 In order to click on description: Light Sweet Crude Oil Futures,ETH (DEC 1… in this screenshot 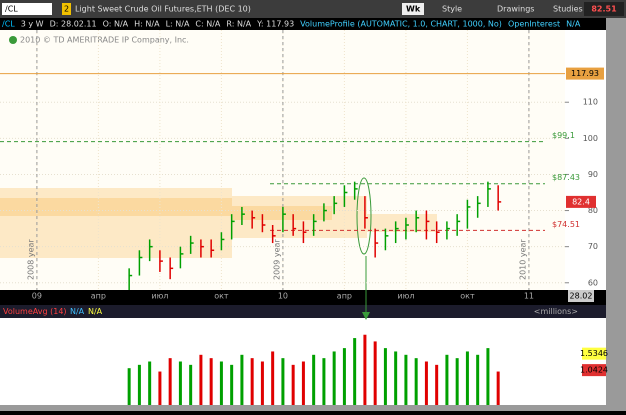, I will do `click(163, 9)`.